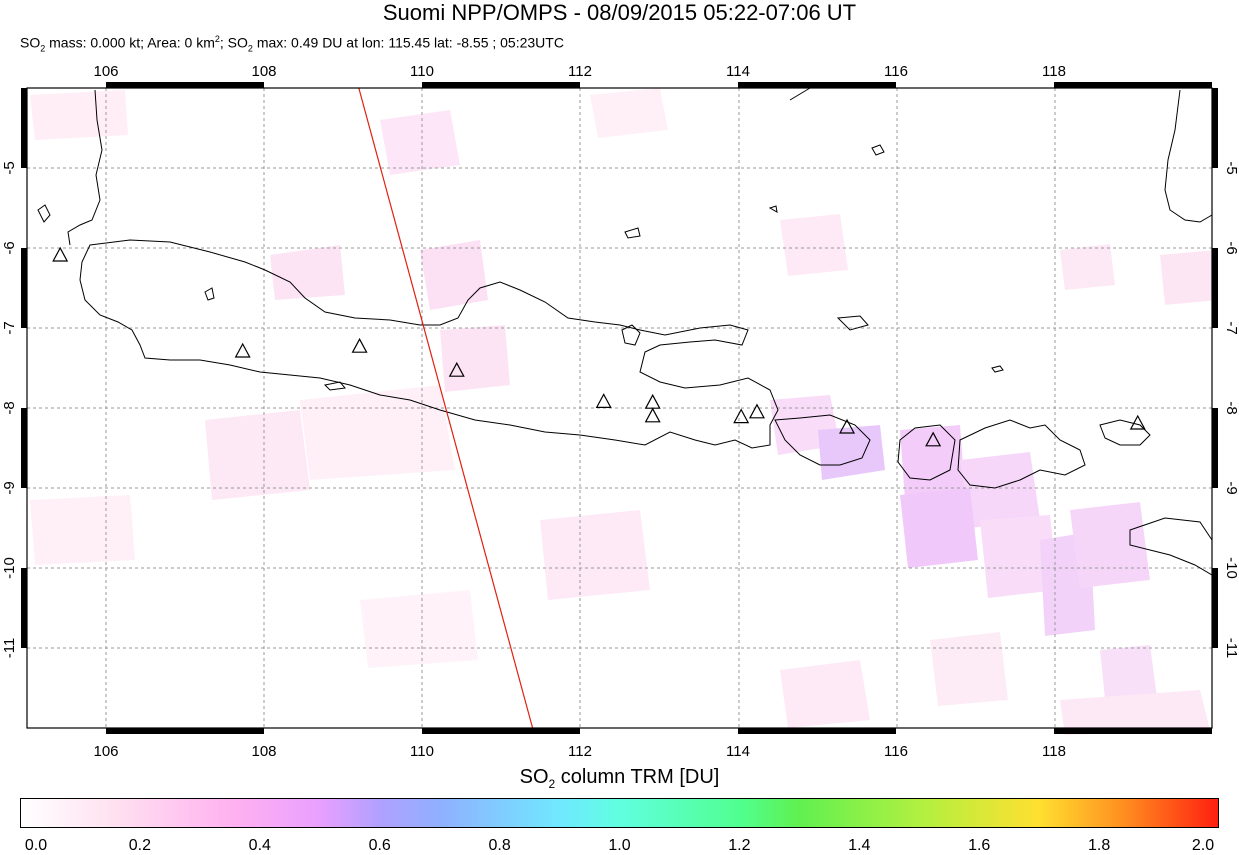 Image resolution: width=1239 pixels, height=855 pixels. Describe the element at coordinates (739, 845) in the screenshot. I see `colorbar-tick-label: 1.2` at that location.